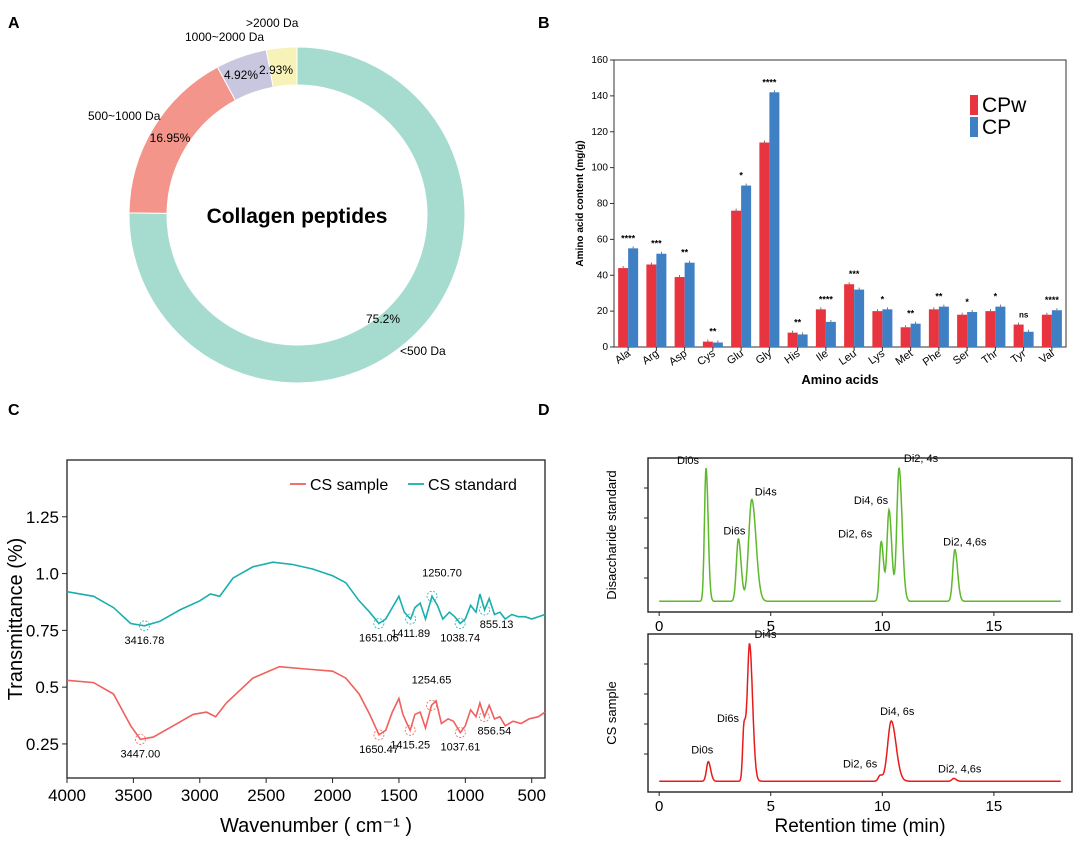 The height and width of the screenshot is (846, 1084). I want to click on significance-label: **, so click(685, 253).